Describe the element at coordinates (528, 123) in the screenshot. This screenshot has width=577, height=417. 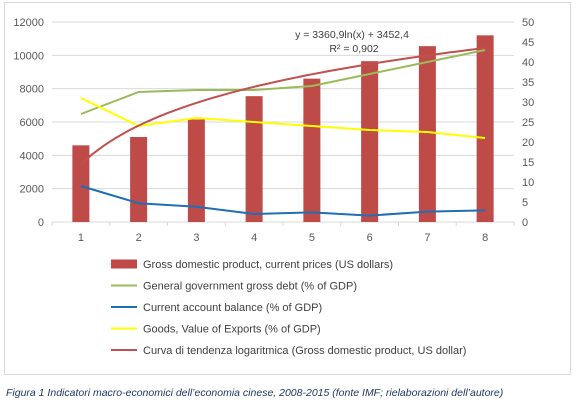
I see `y-right-tick-label: 25` at that location.